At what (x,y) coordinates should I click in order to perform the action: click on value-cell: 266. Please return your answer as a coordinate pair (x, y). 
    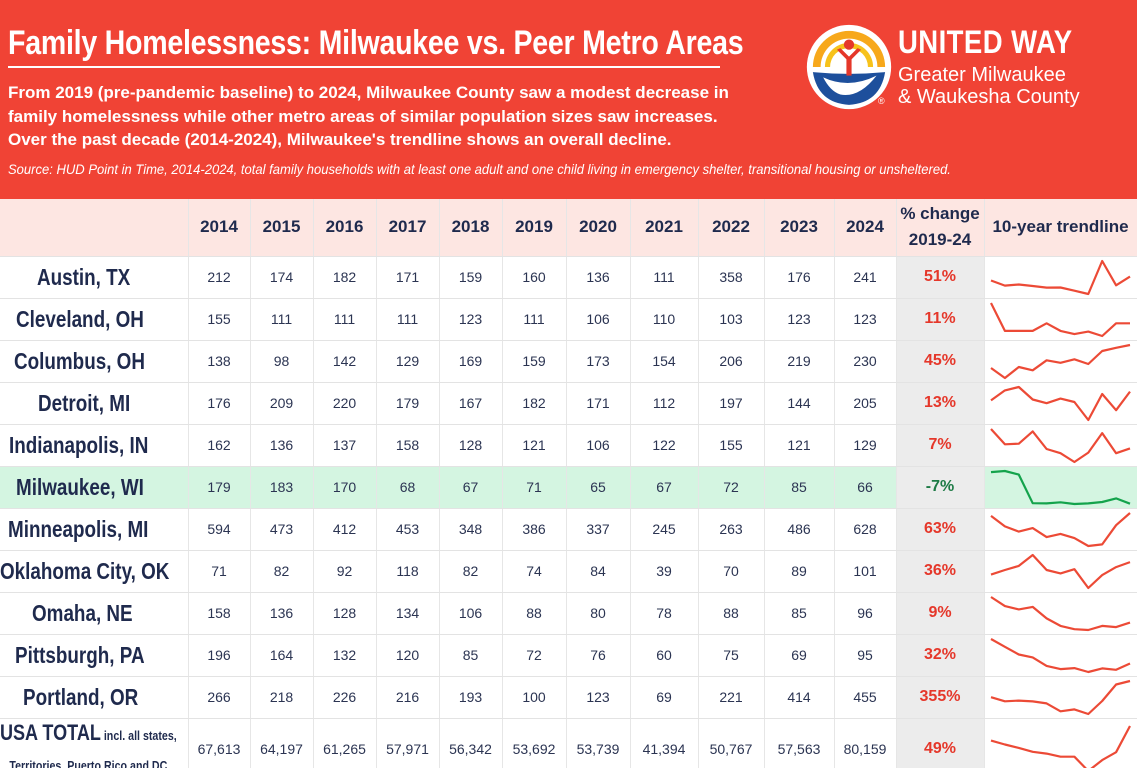
    Looking at the image, I should click on (219, 697).